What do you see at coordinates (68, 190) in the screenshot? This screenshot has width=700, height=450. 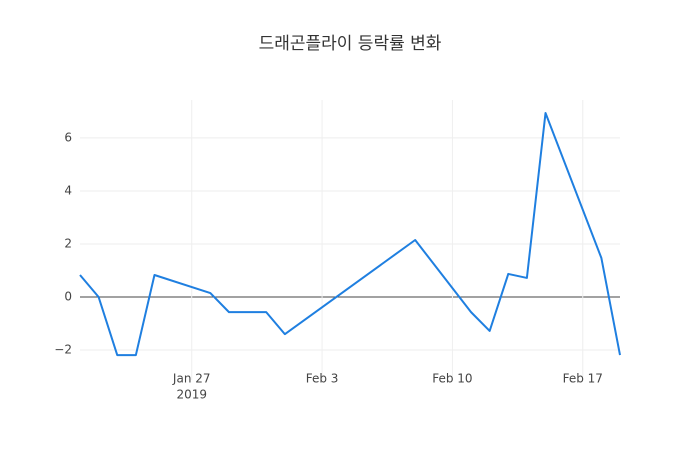 I see `y-tick-label: 4` at bounding box center [68, 190].